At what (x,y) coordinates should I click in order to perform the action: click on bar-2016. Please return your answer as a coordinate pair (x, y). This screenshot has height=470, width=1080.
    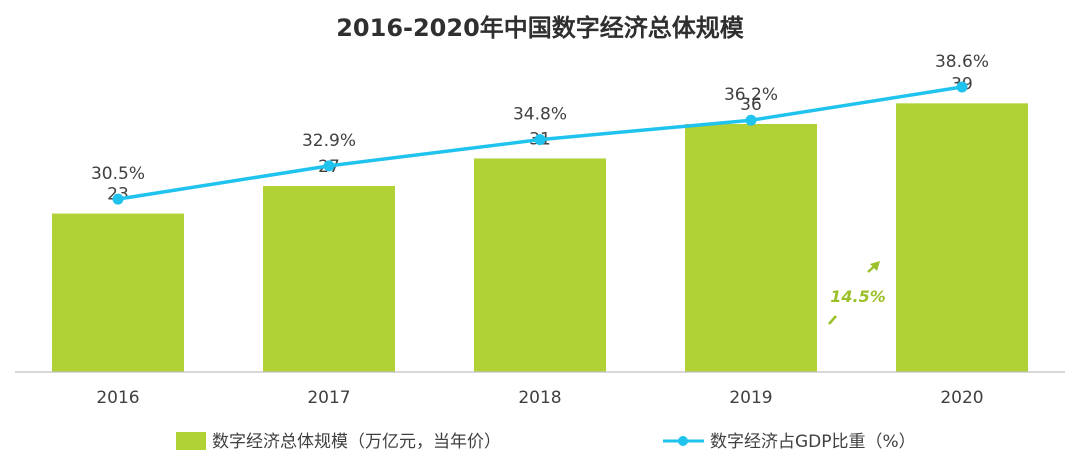
    Looking at the image, I should click on (118, 292).